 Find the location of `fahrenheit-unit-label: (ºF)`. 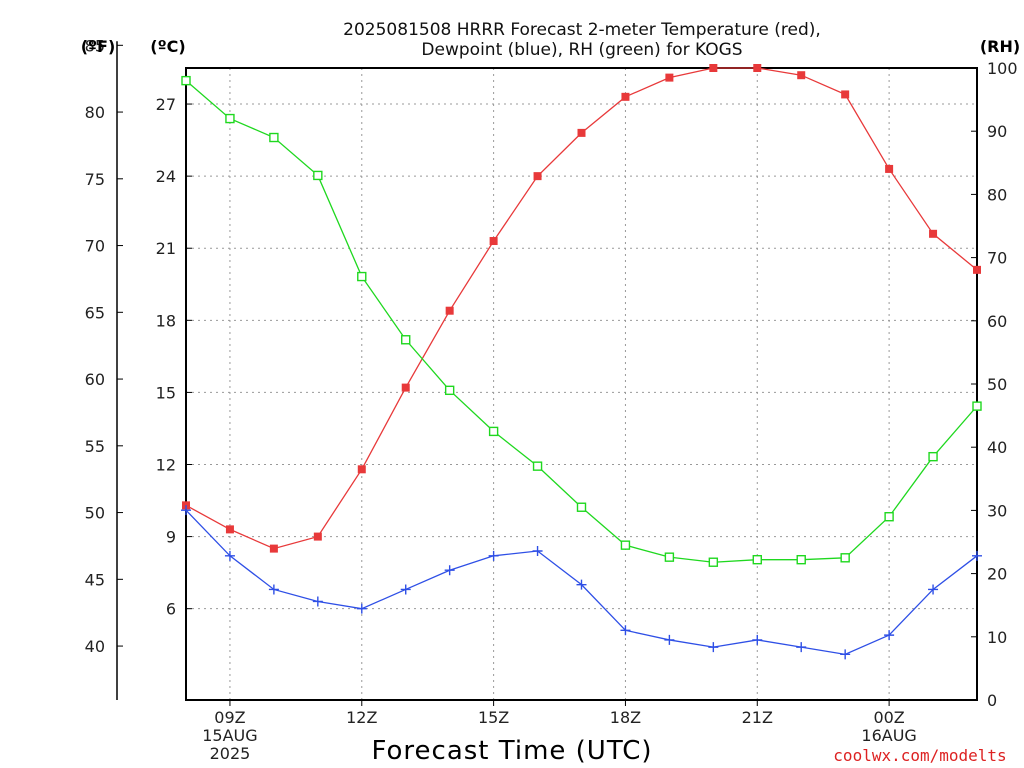

fahrenheit-unit-label: (ºF) is located at coordinates (98, 46).